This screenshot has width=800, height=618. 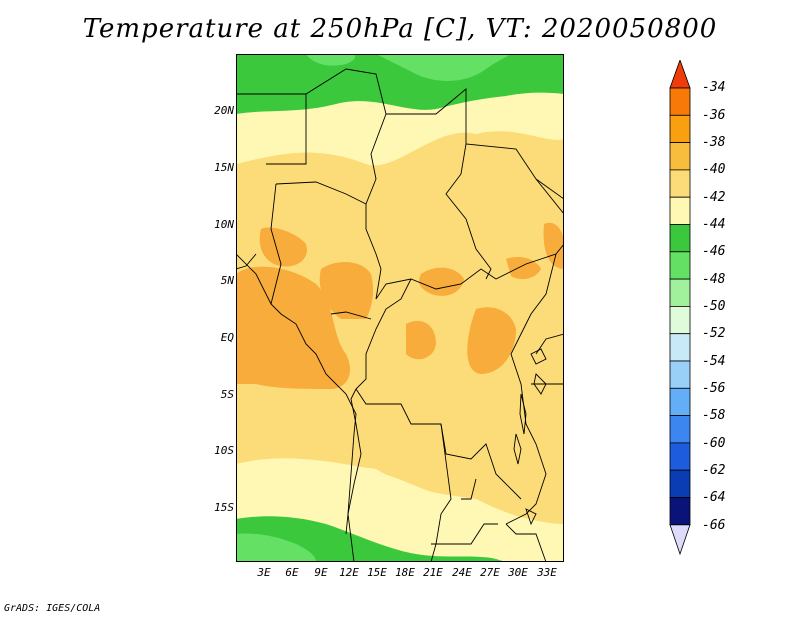 I want to click on colorbar-label-56: -56, so click(x=714, y=388).